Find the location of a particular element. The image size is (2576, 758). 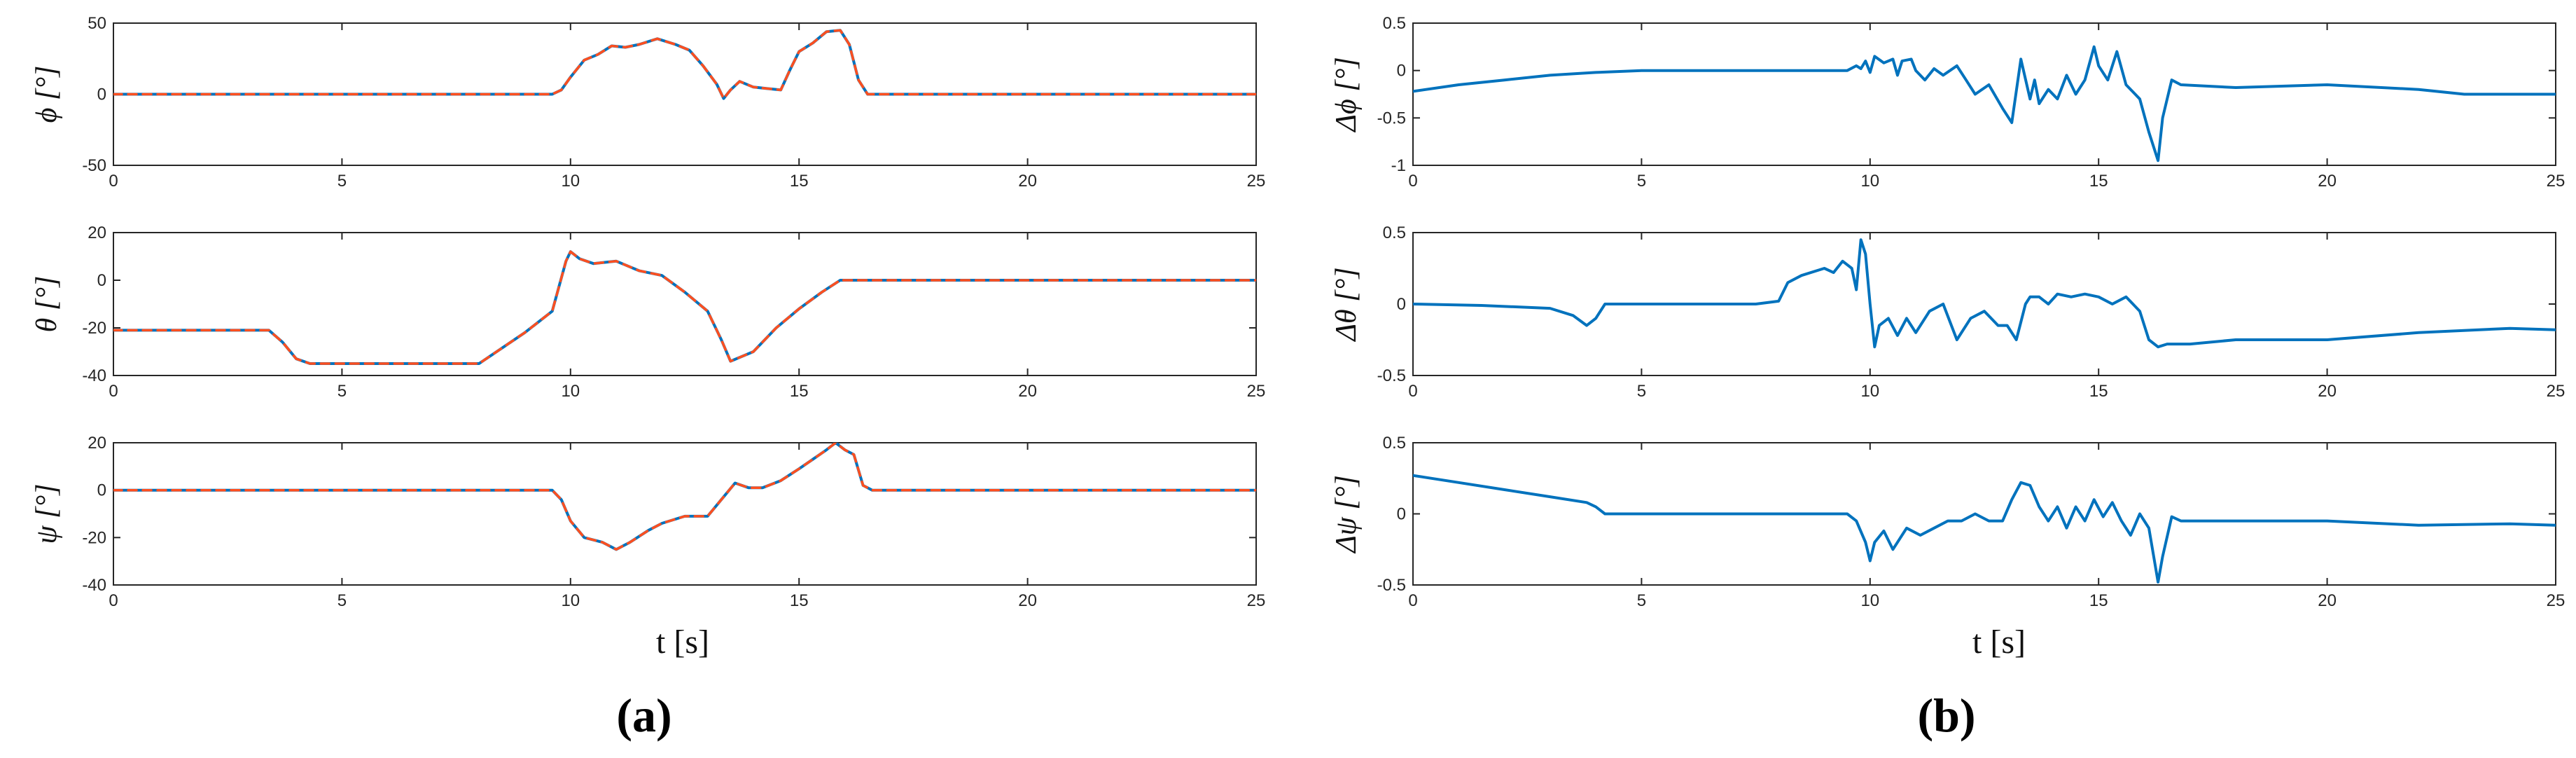

subplot-4: 0 5 10 15 20 25-0.500.5Δθ [°] is located at coordinates (1947, 312).